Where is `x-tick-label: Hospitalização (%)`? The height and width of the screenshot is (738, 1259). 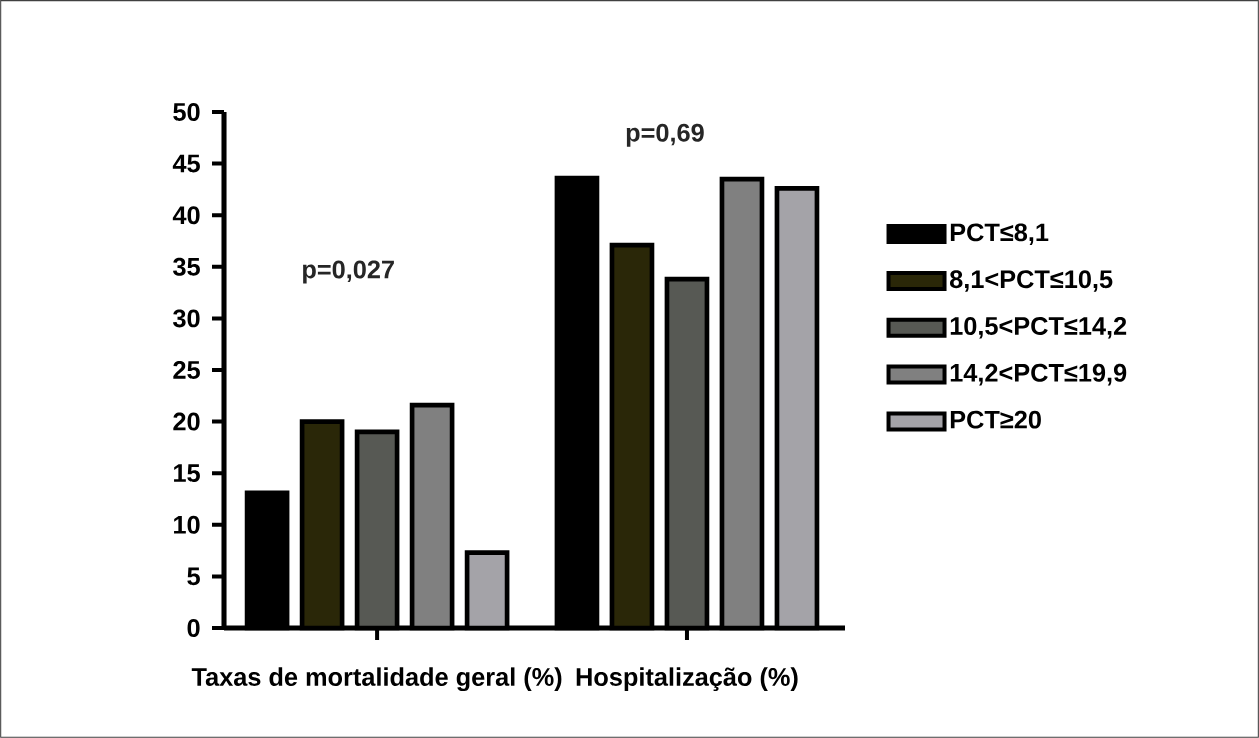 x-tick-label: Hospitalização (%) is located at coordinates (687, 679).